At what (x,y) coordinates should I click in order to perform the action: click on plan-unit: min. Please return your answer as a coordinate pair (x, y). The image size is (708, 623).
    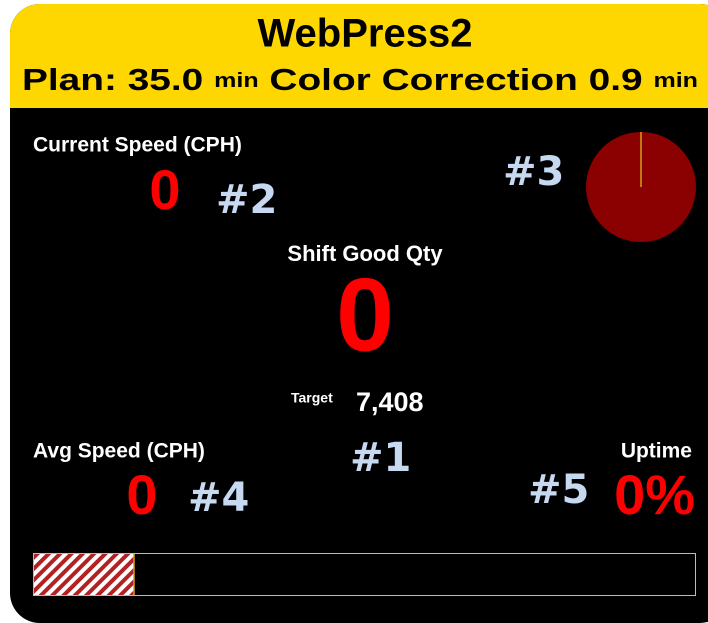
    Looking at the image, I should click on (236, 81).